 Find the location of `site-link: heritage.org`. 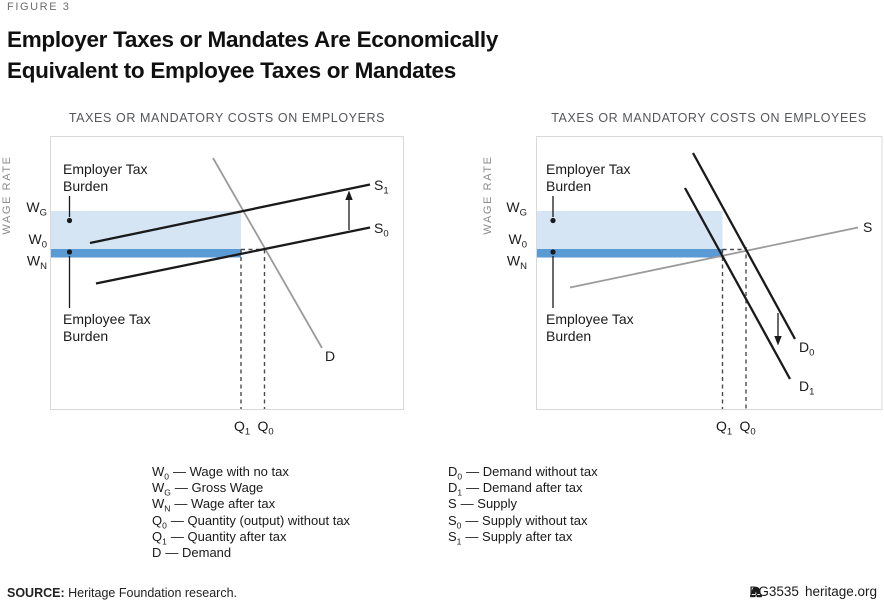

site-link: heritage.org is located at coordinates (840, 591).